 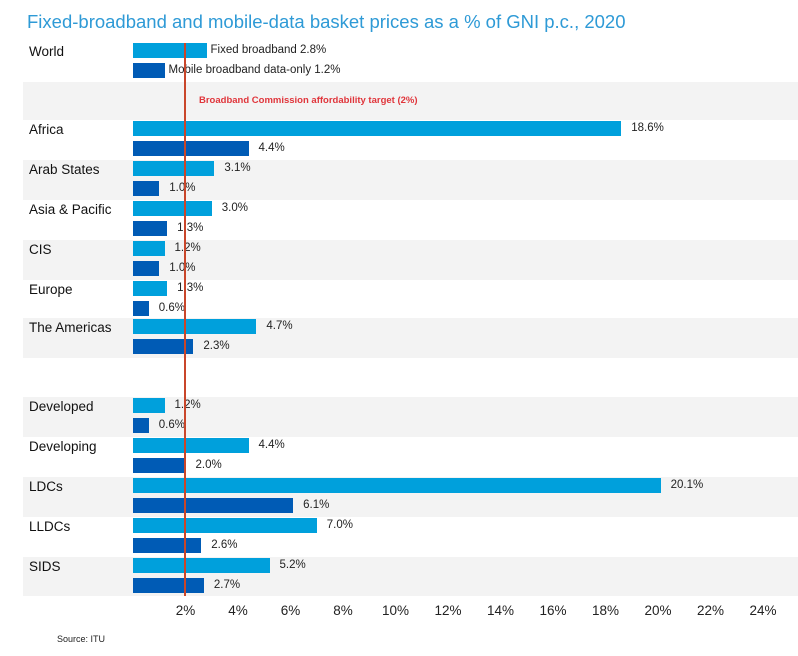 I want to click on category-label: CIS, so click(x=40, y=249).